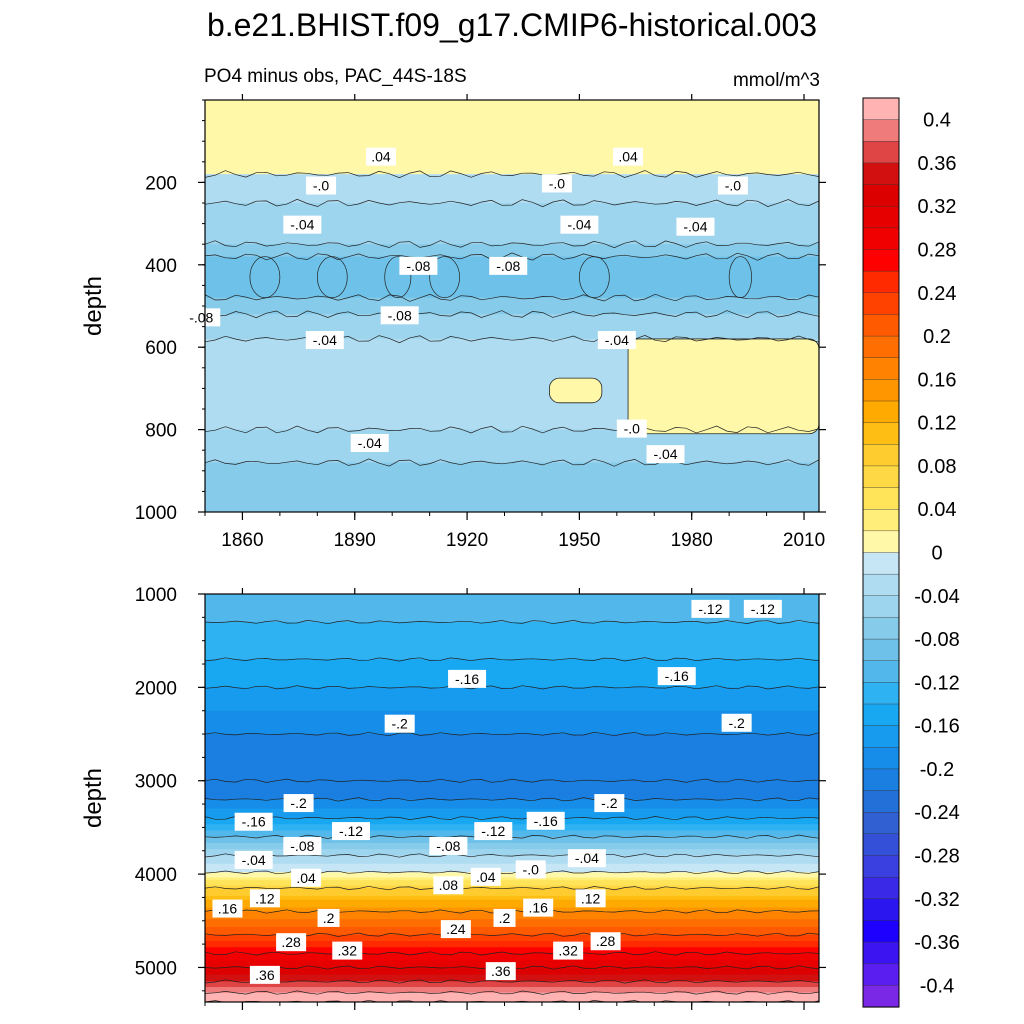 The width and height of the screenshot is (1024, 1024). Describe the element at coordinates (156, 688) in the screenshot. I see `y-tick-label: 2000` at that location.